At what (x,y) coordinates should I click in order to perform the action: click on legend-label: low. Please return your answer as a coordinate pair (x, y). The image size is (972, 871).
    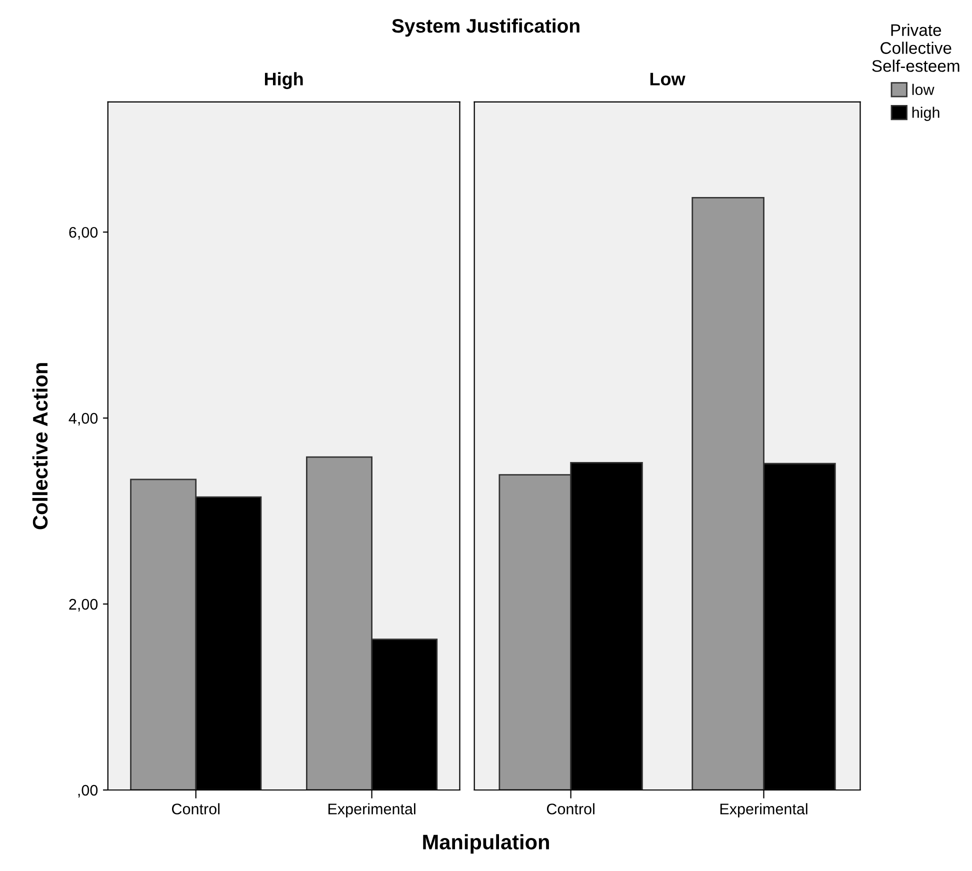
    Looking at the image, I should click on (923, 90).